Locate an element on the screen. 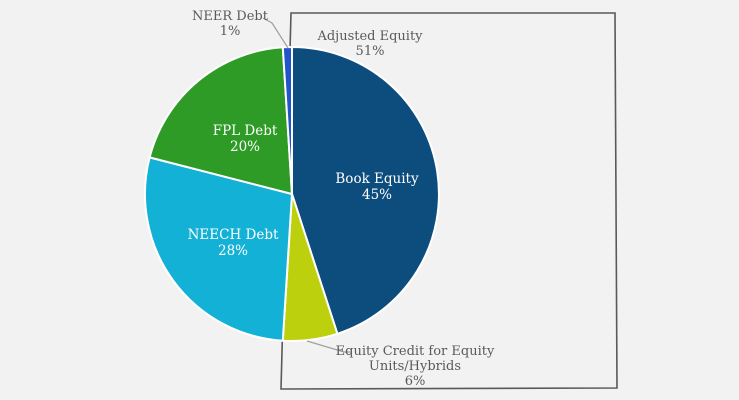 The height and width of the screenshot is (400, 739). adjusted-equity-label-pct: 51% is located at coordinates (370, 51).